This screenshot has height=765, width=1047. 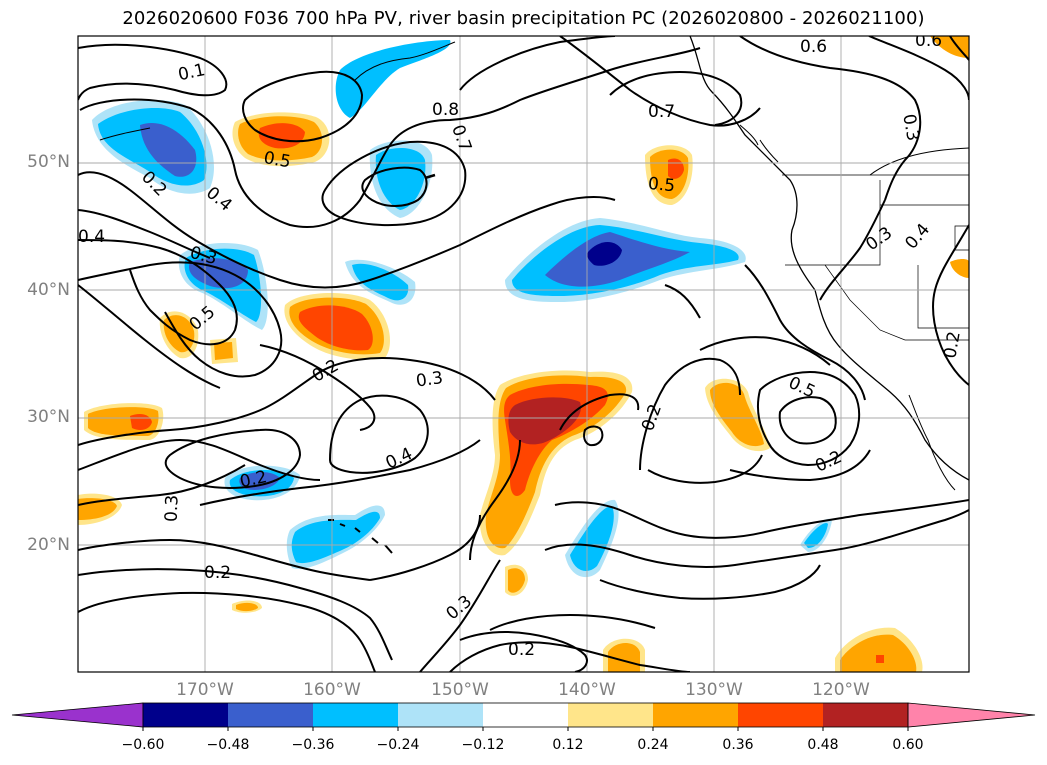 I want to click on colorbar-tick-label: 0.12, so click(x=568, y=745).